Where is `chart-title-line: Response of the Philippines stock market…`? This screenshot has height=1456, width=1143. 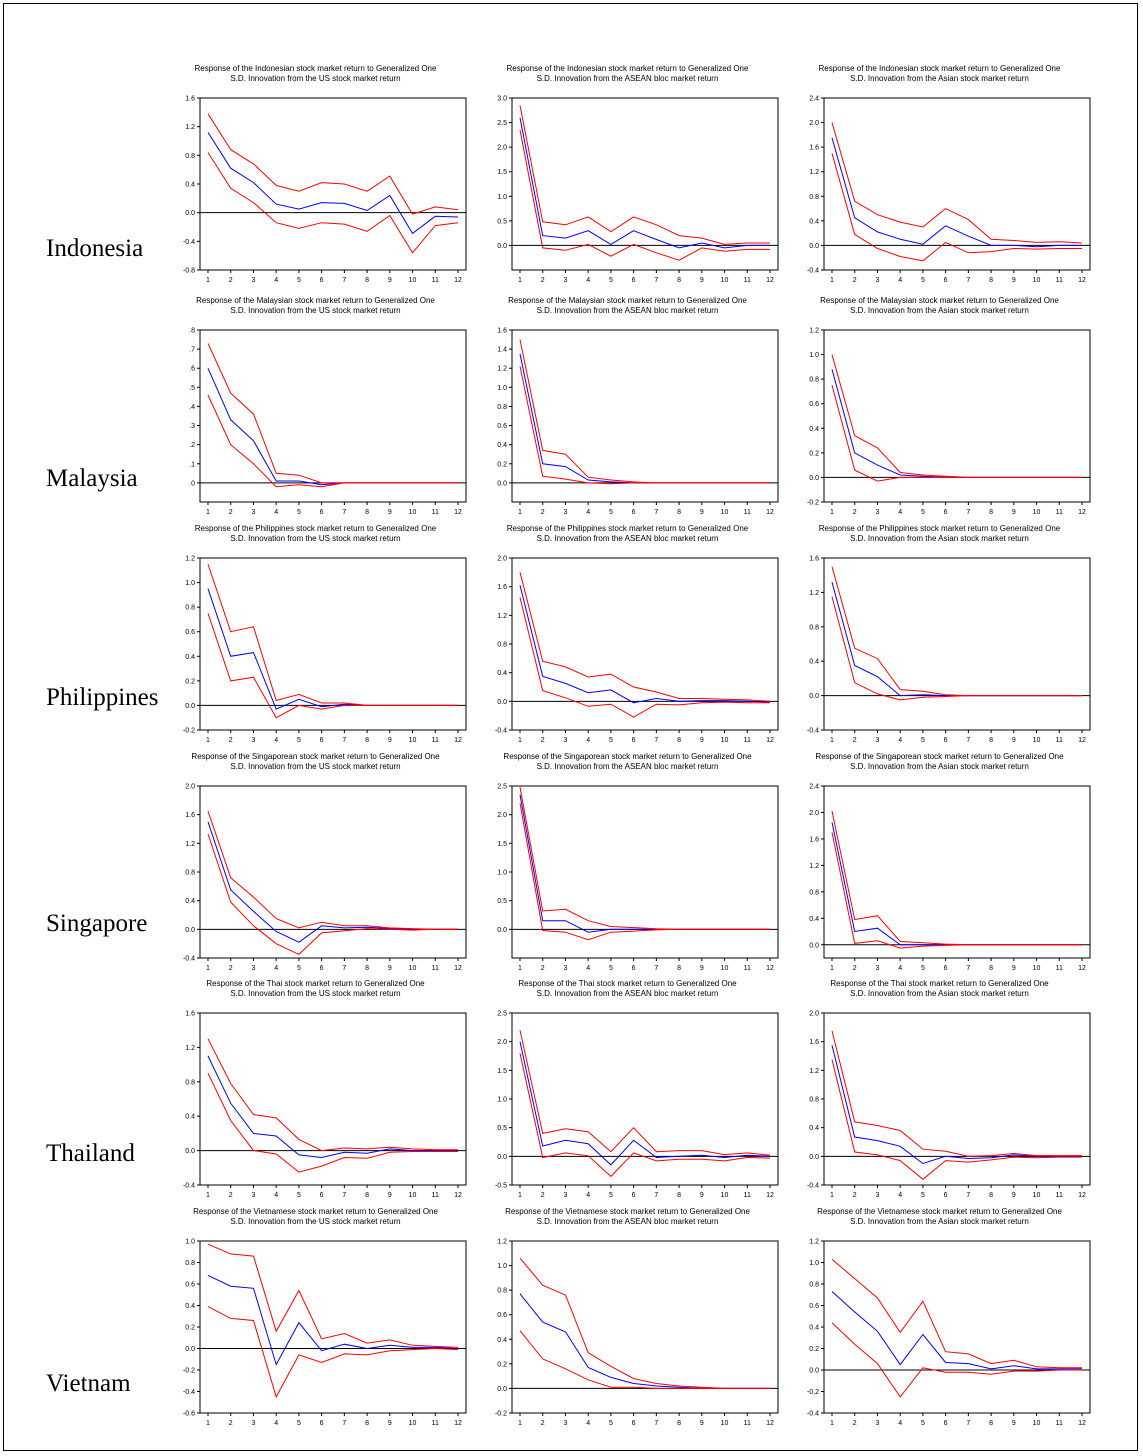 chart-title-line: Response of the Philippines stock market… is located at coordinates (315, 528).